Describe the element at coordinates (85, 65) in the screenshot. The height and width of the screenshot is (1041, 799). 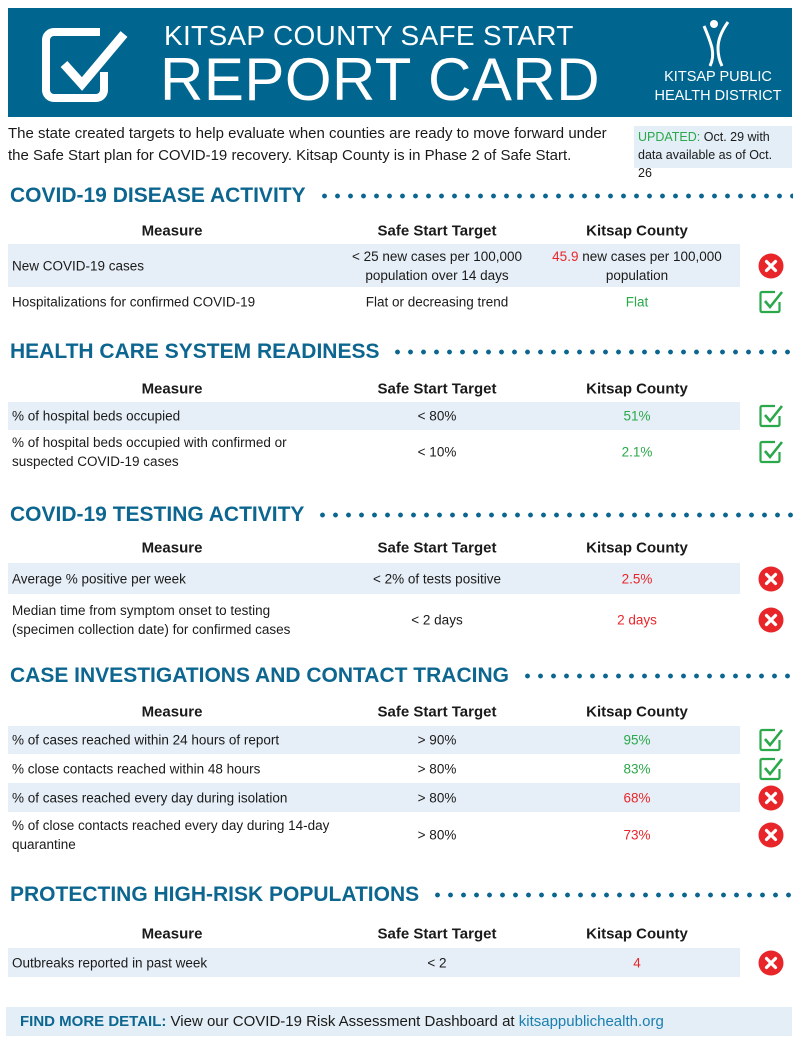
I see `checkbox-check-icon` at that location.